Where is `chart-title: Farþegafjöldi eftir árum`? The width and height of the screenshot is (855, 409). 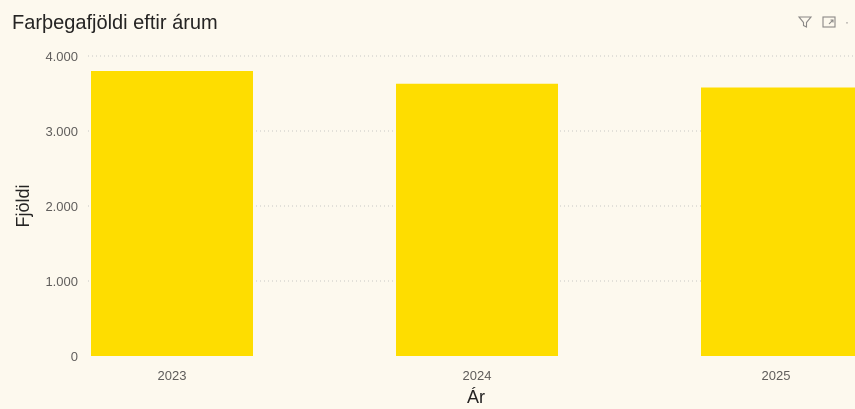 chart-title: Farþegafjöldi eftir árum is located at coordinates (115, 23).